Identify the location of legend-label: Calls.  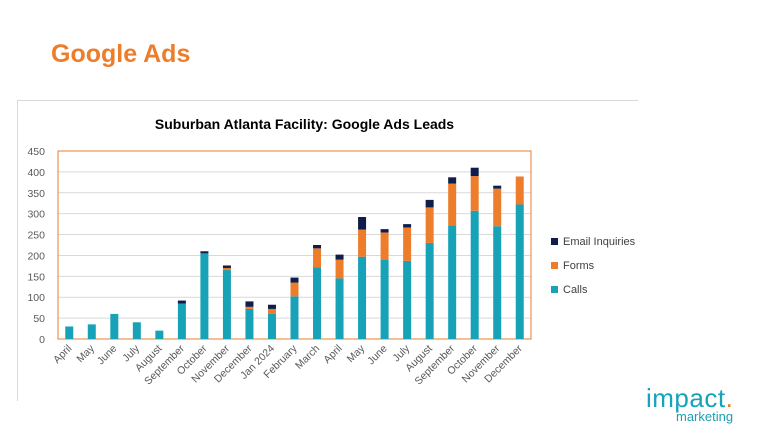
(575, 290).